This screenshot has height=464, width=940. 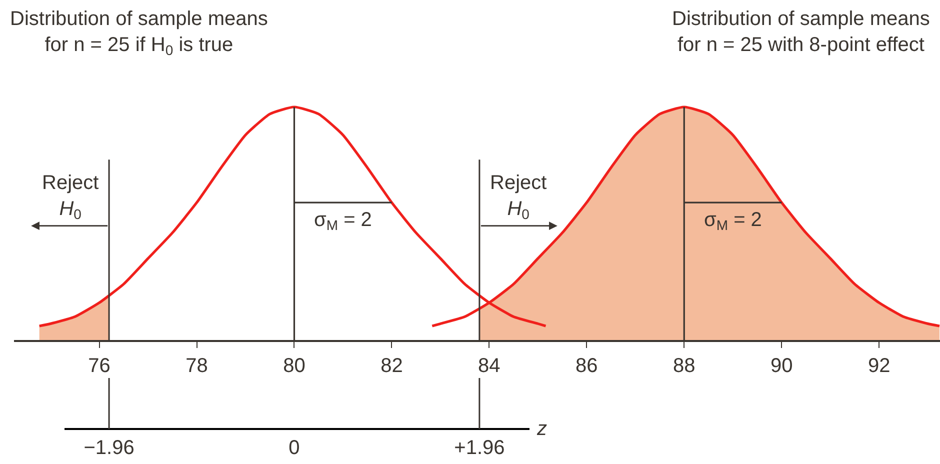 What do you see at coordinates (781, 365) in the screenshot?
I see `x-tick-label: 90` at bounding box center [781, 365].